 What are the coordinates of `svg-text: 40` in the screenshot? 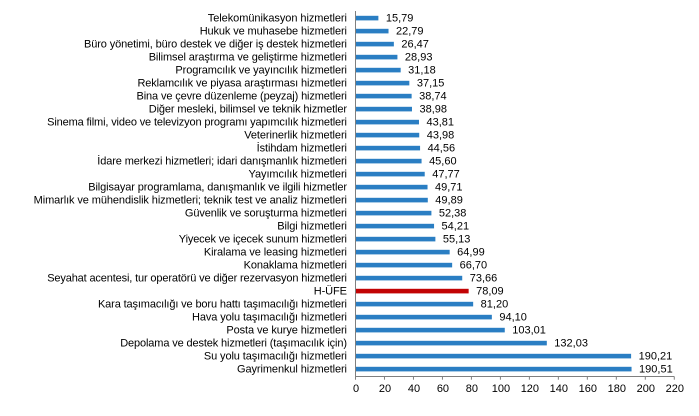 It's located at (414, 389).